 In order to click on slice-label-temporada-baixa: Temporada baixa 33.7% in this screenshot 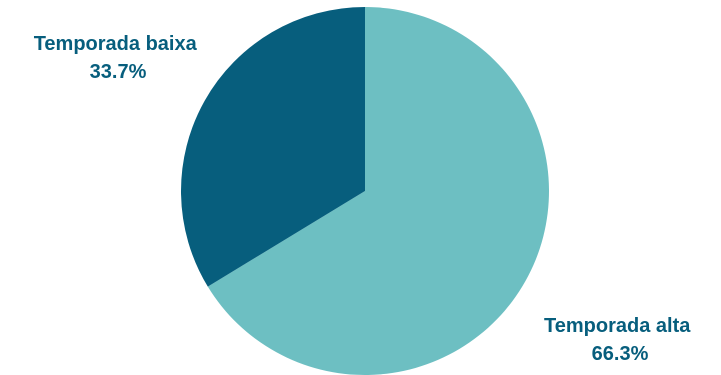, I will do `click(118, 58)`.